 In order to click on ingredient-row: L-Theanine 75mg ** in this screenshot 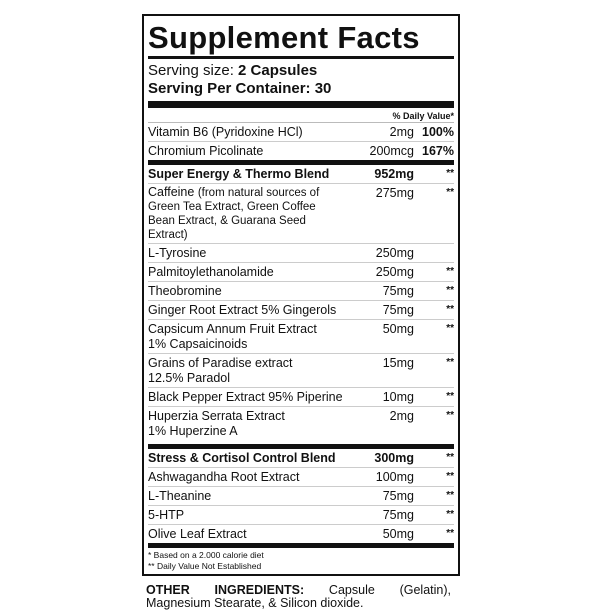, I will do `click(301, 496)`.